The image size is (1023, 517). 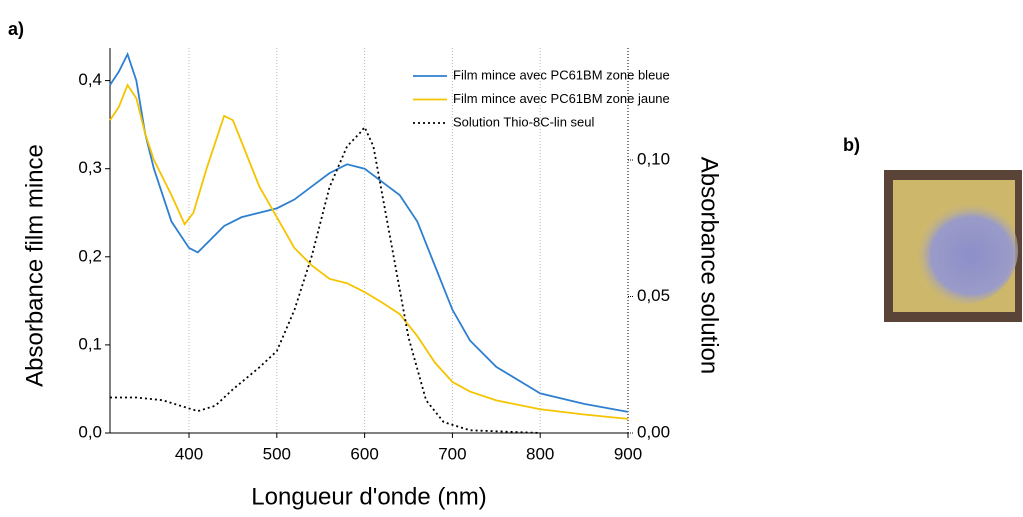 What do you see at coordinates (90, 431) in the screenshot?
I see `y-tick-label: 0,0` at bounding box center [90, 431].